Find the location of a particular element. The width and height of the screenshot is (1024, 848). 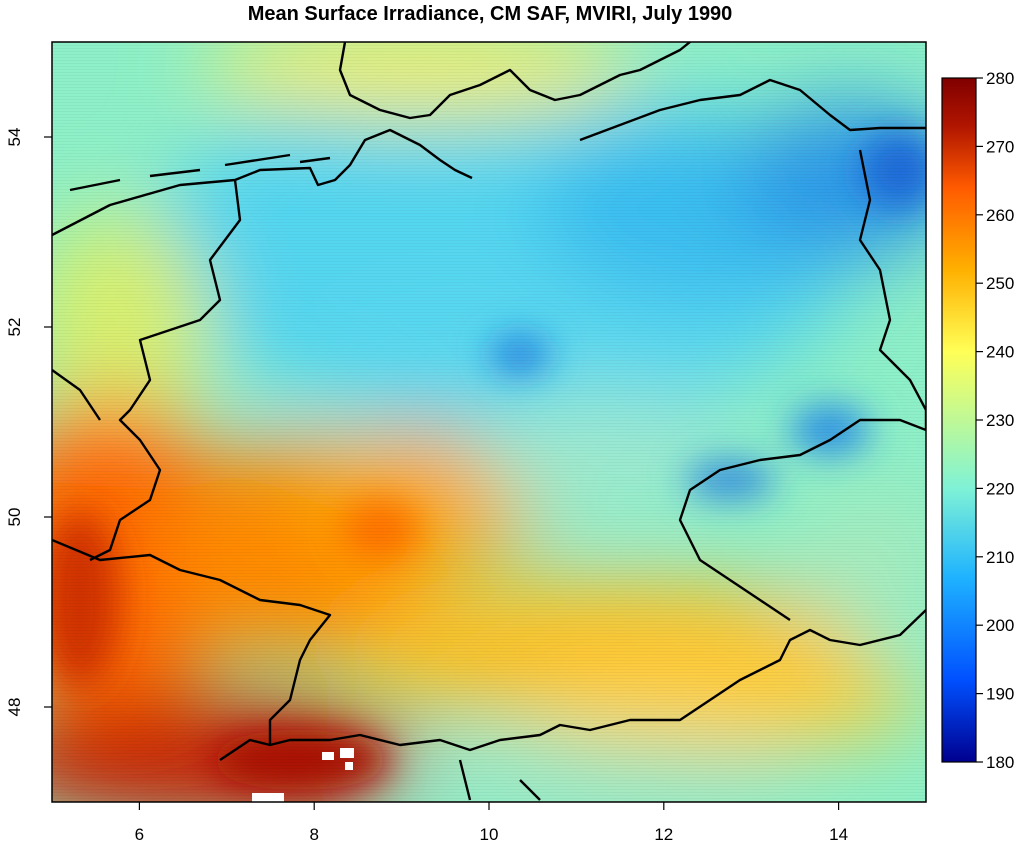

color-tick-label-180: 180 is located at coordinates (1000, 762).